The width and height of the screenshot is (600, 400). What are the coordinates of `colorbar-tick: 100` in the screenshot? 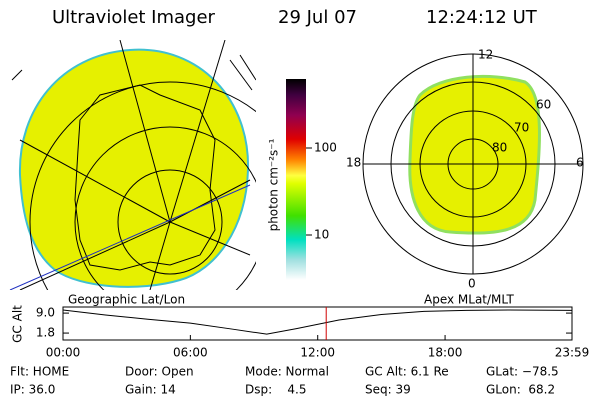 It's located at (325, 148).